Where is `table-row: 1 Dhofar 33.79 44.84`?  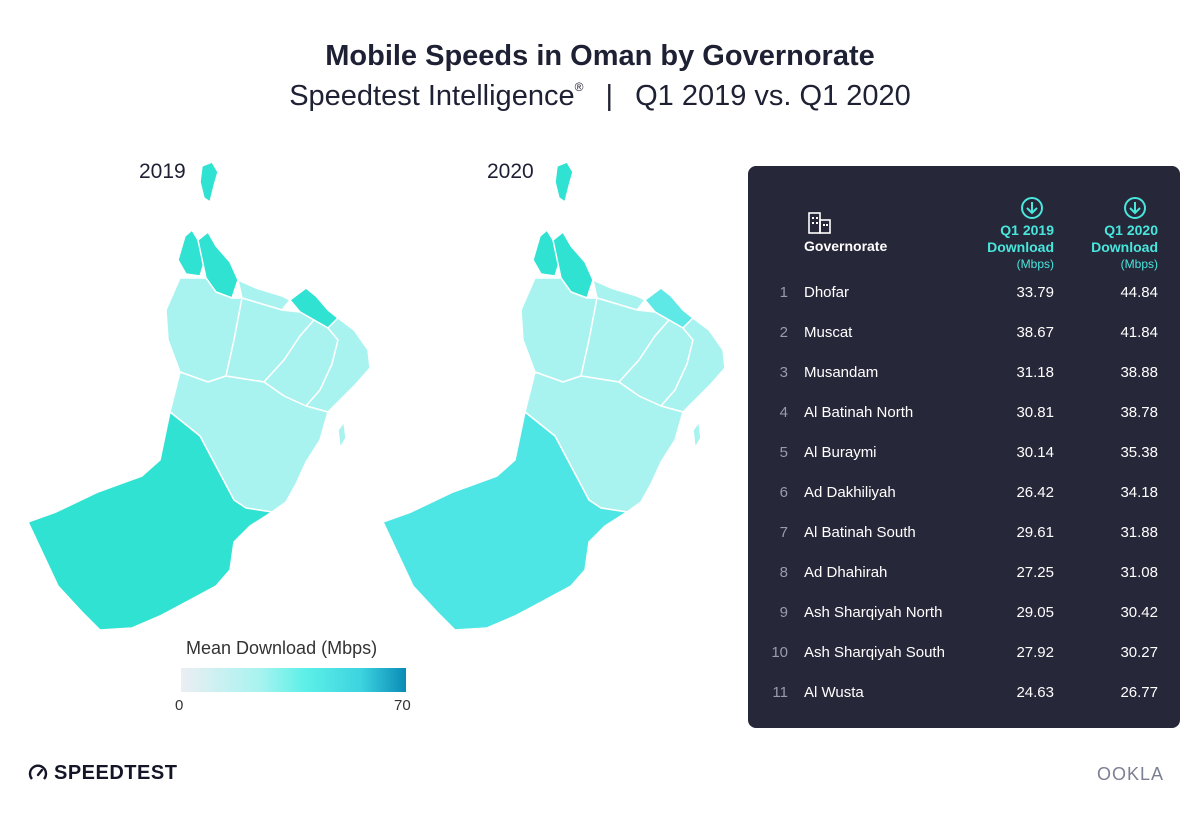 table-row: 1 Dhofar 33.79 44.84 is located at coordinates (964, 295).